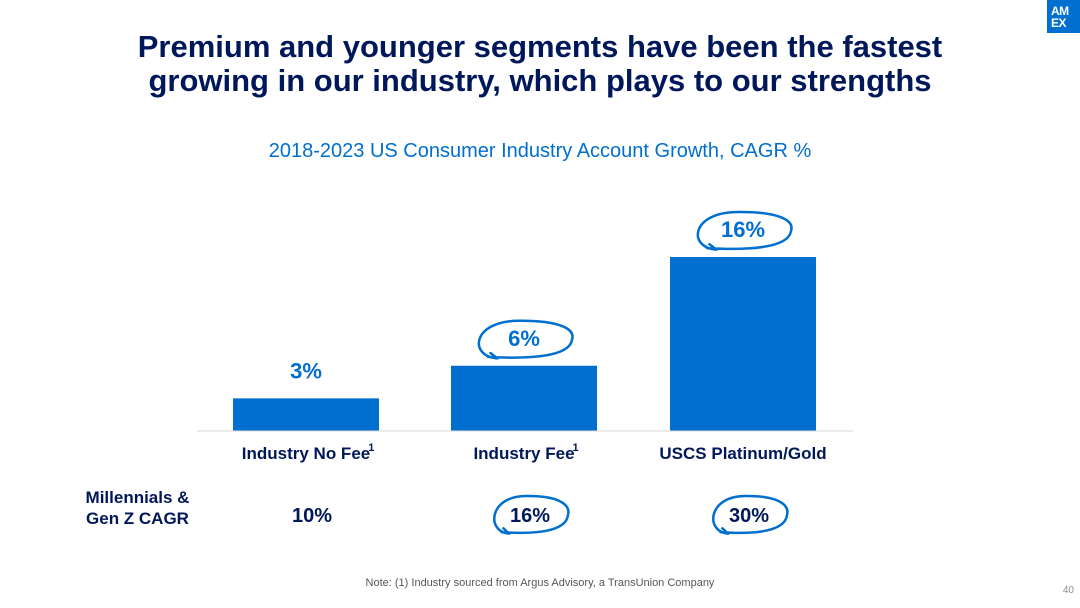  I want to click on bar-value-label-1: 3%, so click(306, 370).